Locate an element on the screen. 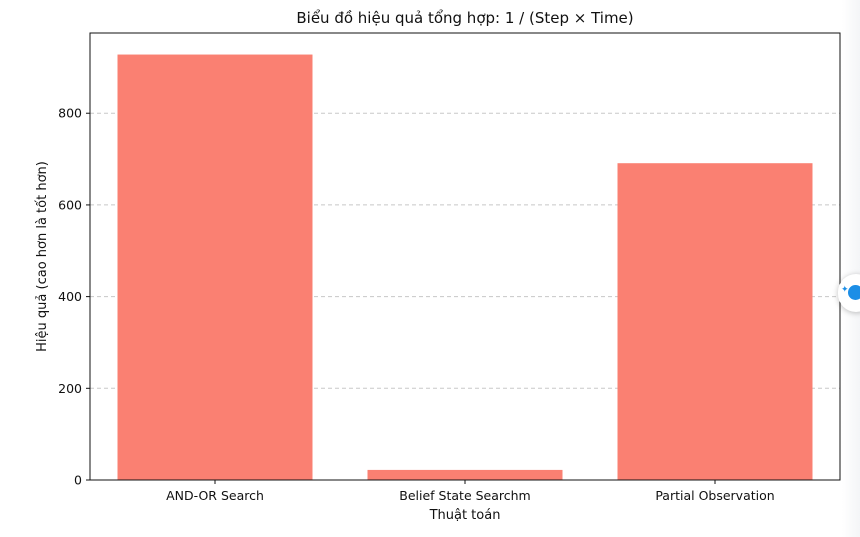  ai-assistant-icon is located at coordinates (854, 292).